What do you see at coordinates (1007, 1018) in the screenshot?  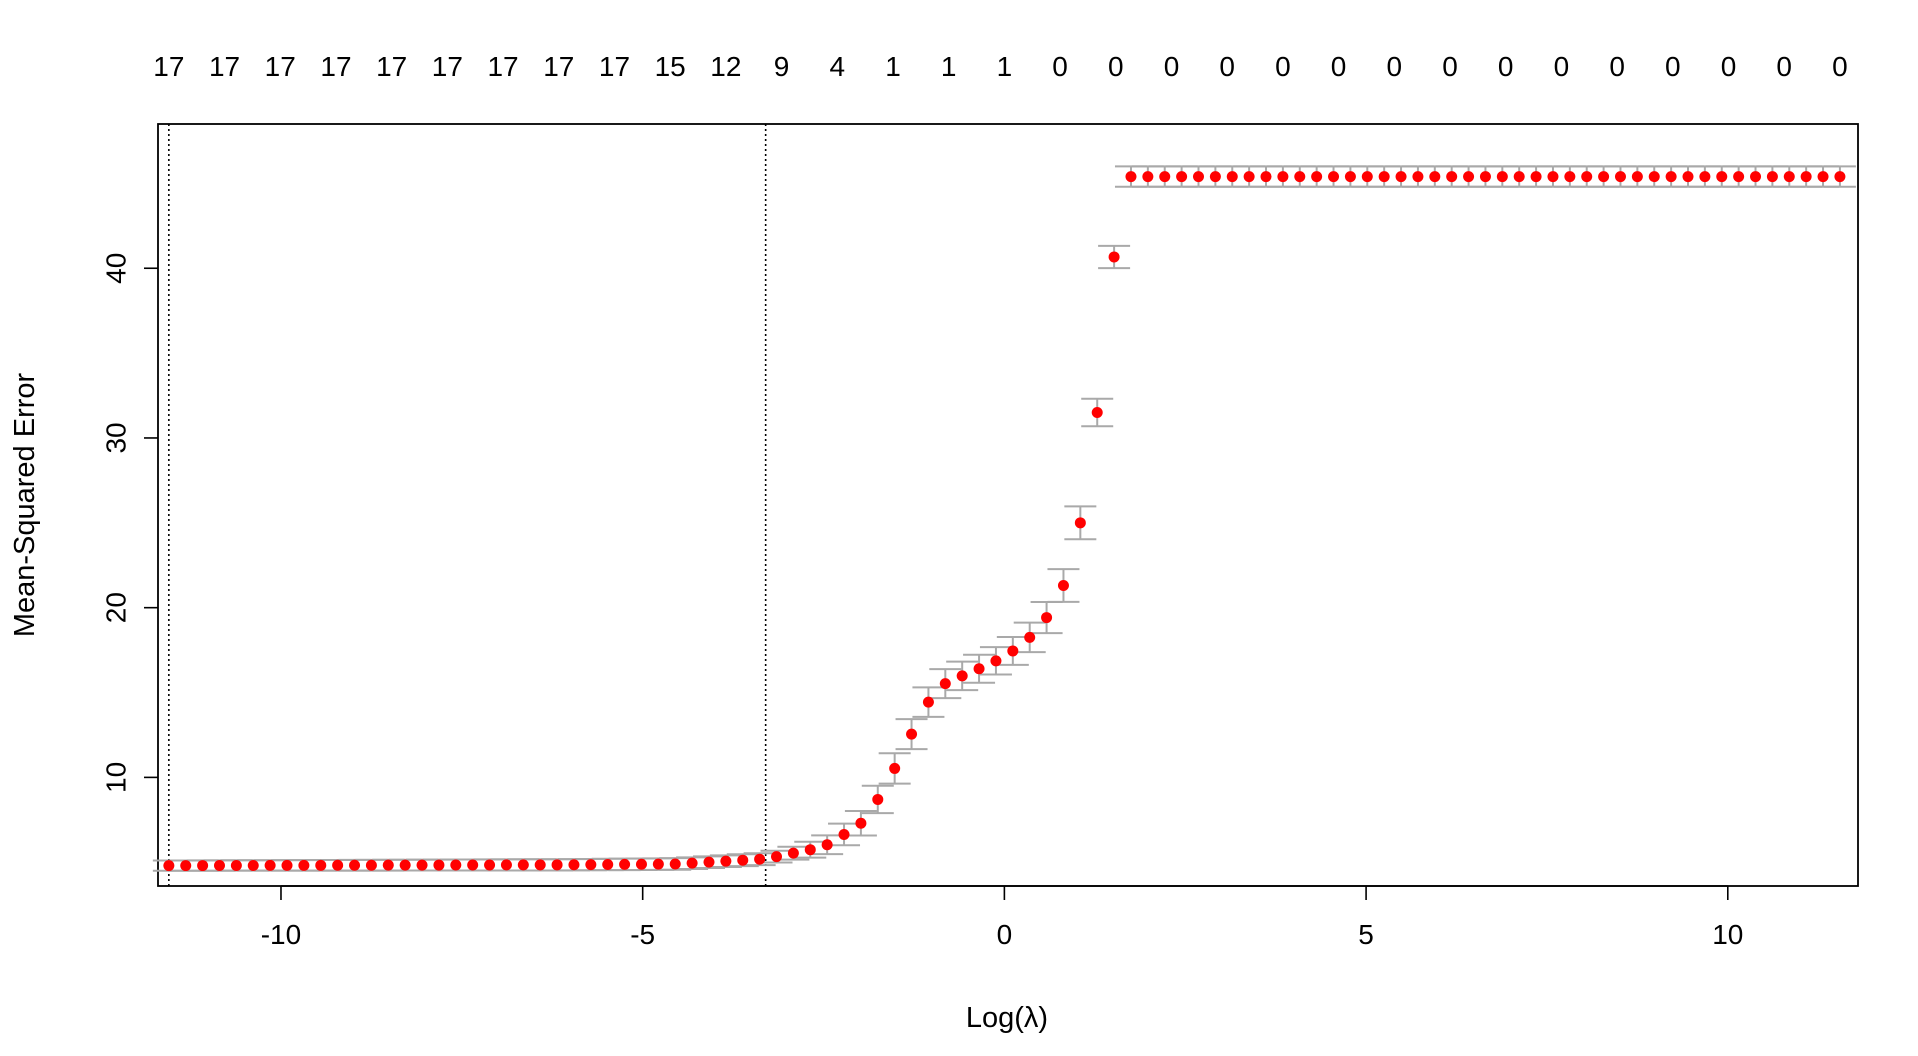 I see `x-axis-title: Log(λ)` at bounding box center [1007, 1018].